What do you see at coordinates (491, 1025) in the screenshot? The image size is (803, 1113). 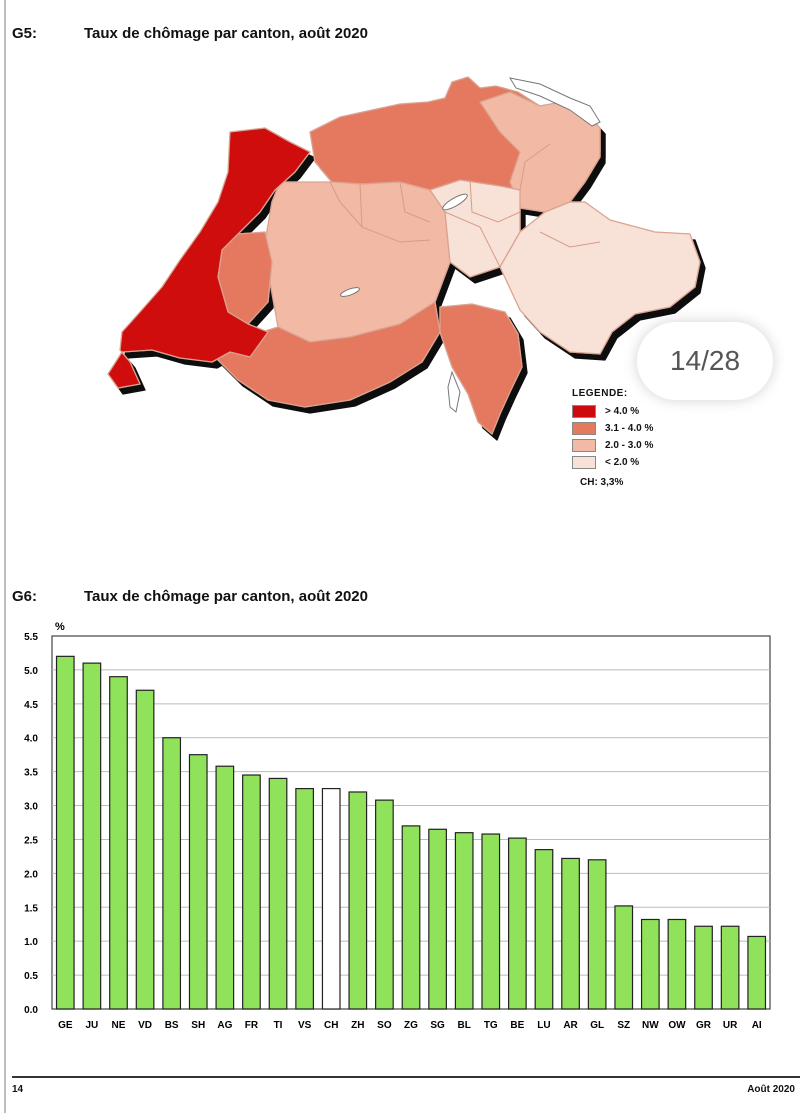 I see `x-tick-label: TG` at bounding box center [491, 1025].